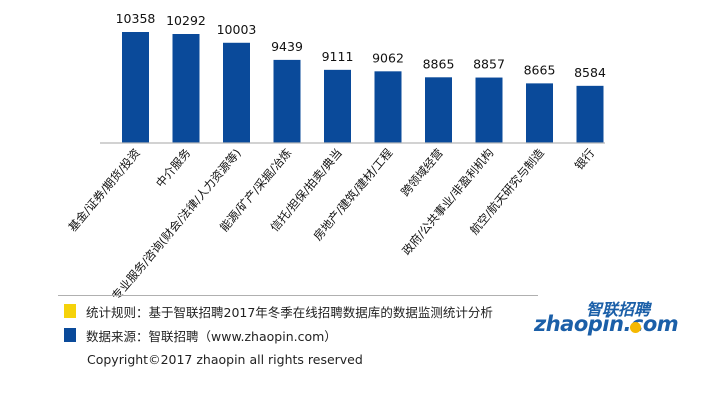  Describe the element at coordinates (70, 335) in the screenshot. I see `legend-swatch-blue` at that location.